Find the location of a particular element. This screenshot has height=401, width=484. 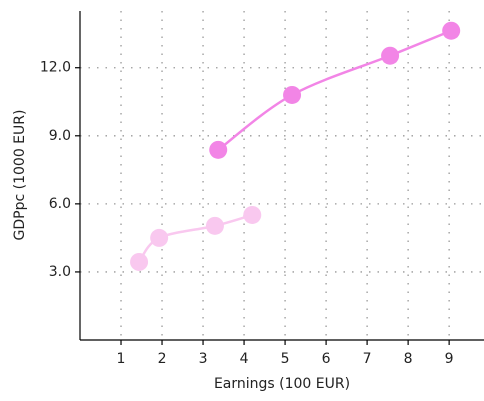

y-tick-label: 9.0 is located at coordinates (60, 136).